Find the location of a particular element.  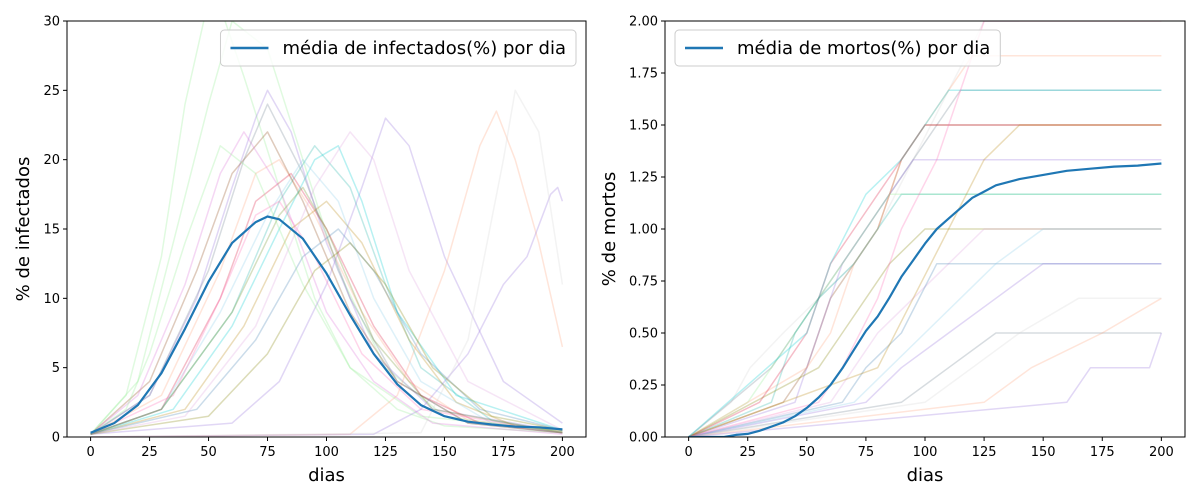

y-tick-label: 10 is located at coordinates (51, 299).